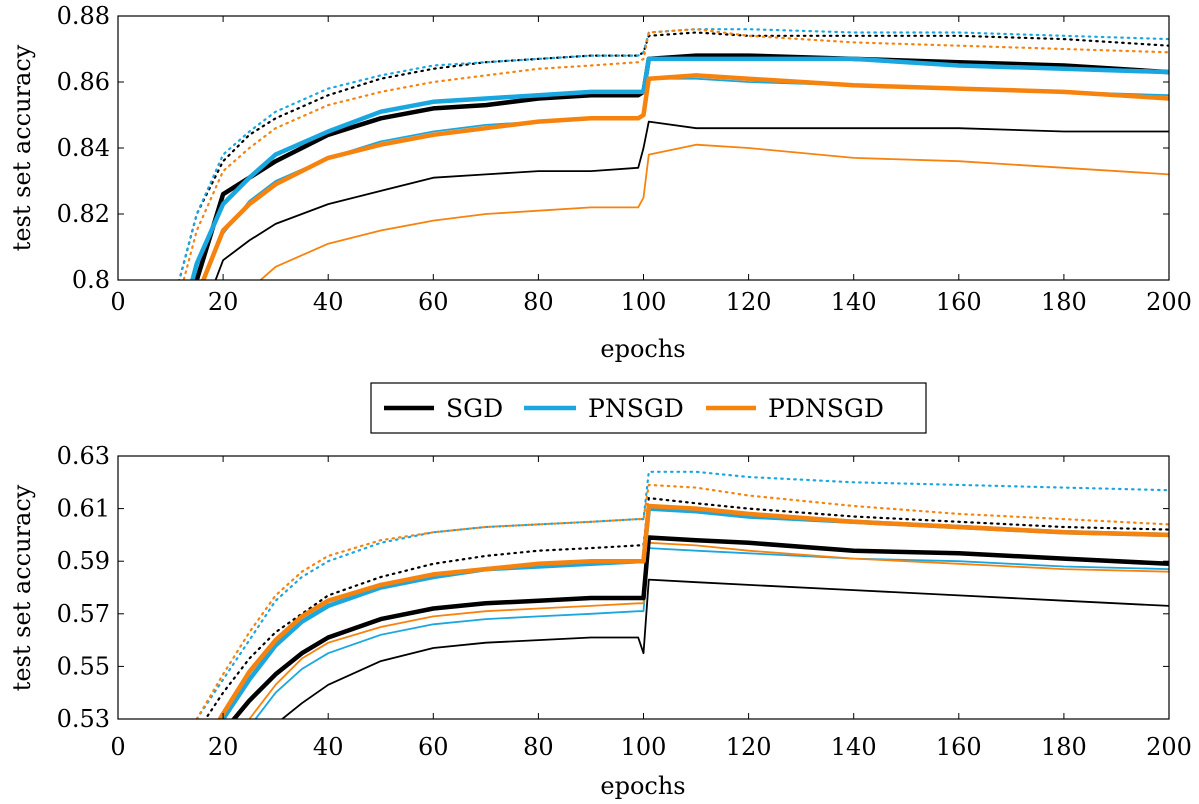 The height and width of the screenshot is (804, 1199). I want to click on top-series-pdnsgd-thin, so click(714, 211).